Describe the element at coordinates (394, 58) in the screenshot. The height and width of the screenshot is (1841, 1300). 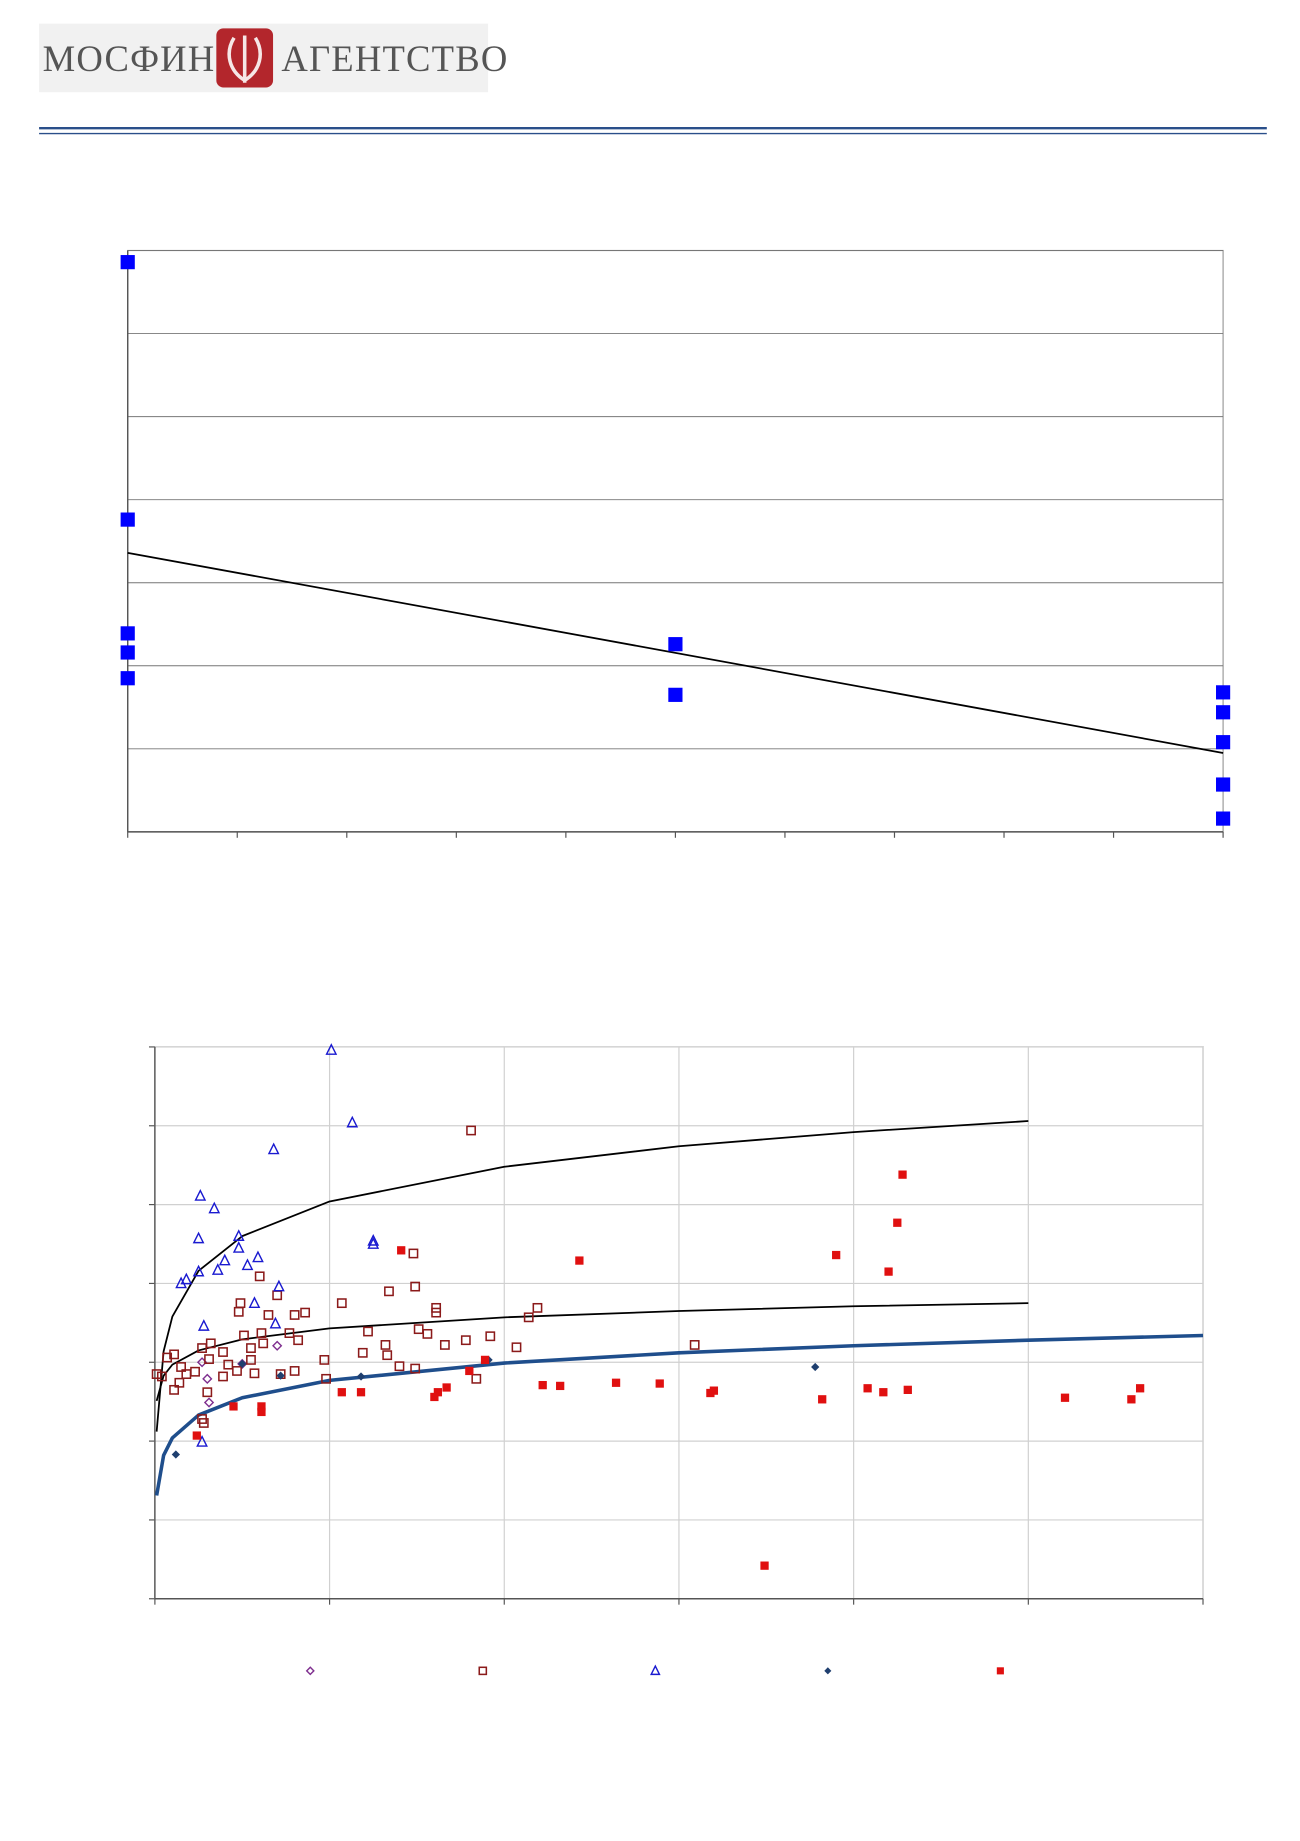
I see `logo-right: АГЕНТСТВО` at that location.